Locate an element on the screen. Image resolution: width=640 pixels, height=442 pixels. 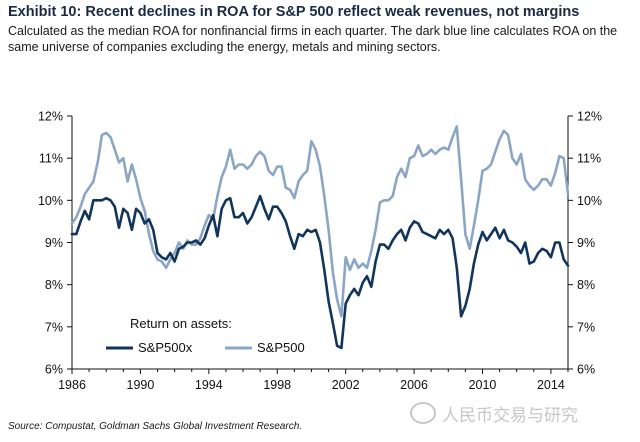
y-tick-label-left: 12% is located at coordinates (50, 117).